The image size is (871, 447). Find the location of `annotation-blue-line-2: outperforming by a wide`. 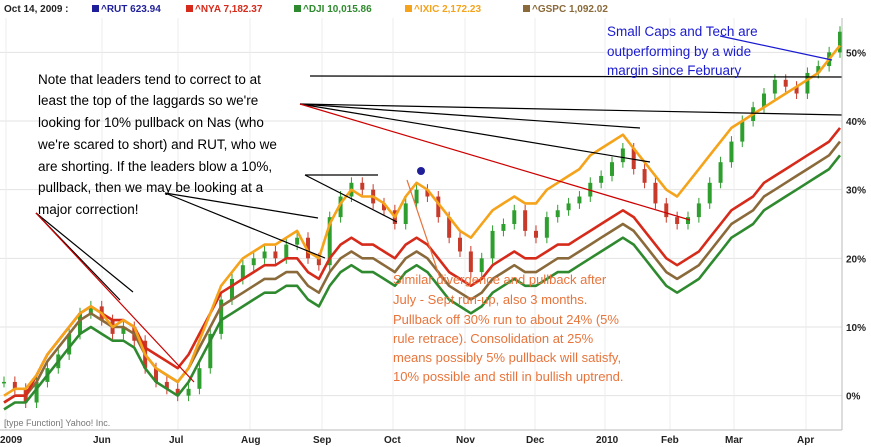

annotation-blue-line-2: outperforming by a wide is located at coordinates (679, 51).